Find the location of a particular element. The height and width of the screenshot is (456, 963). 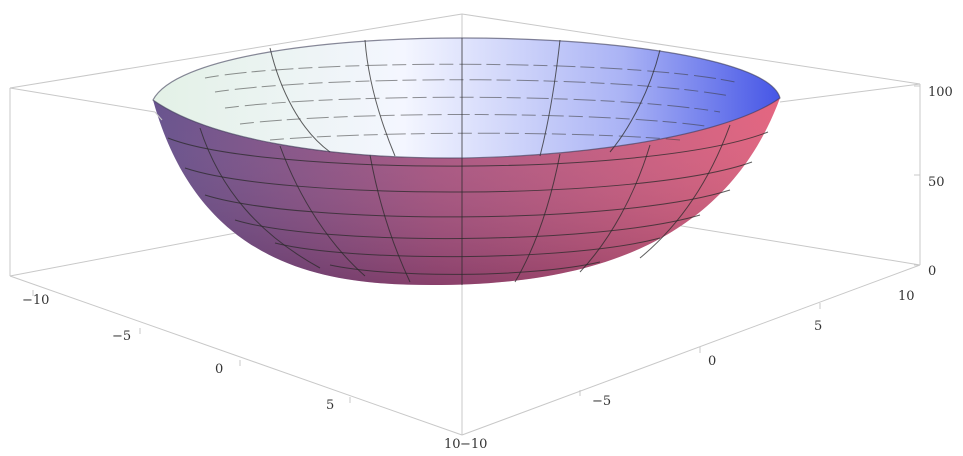

y-tick-label: −10 is located at coordinates (473, 444).